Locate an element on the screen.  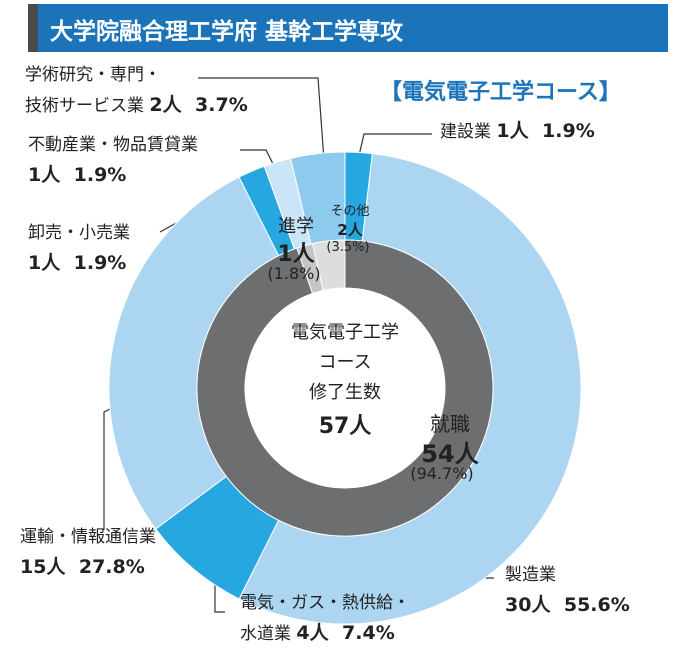
title-bar is located at coordinates (348, 28).